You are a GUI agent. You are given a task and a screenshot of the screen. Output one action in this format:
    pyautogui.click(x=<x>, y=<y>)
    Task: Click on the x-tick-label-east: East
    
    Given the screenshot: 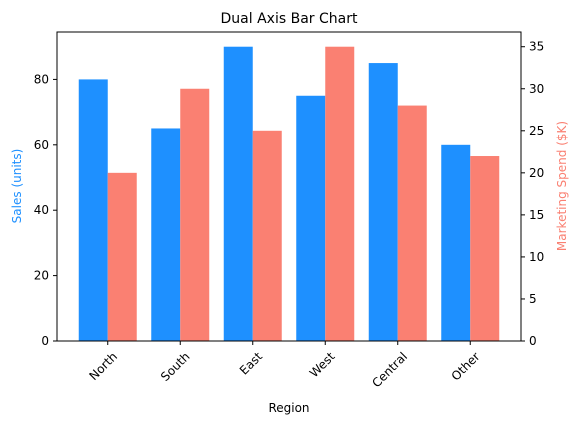 What is the action you would take?
    pyautogui.click(x=251, y=363)
    